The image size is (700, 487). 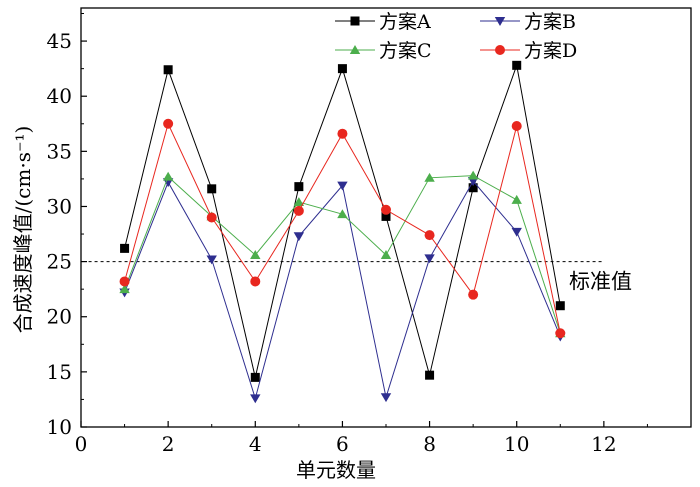 I want to click on x-tick-label: 10, so click(x=516, y=444).